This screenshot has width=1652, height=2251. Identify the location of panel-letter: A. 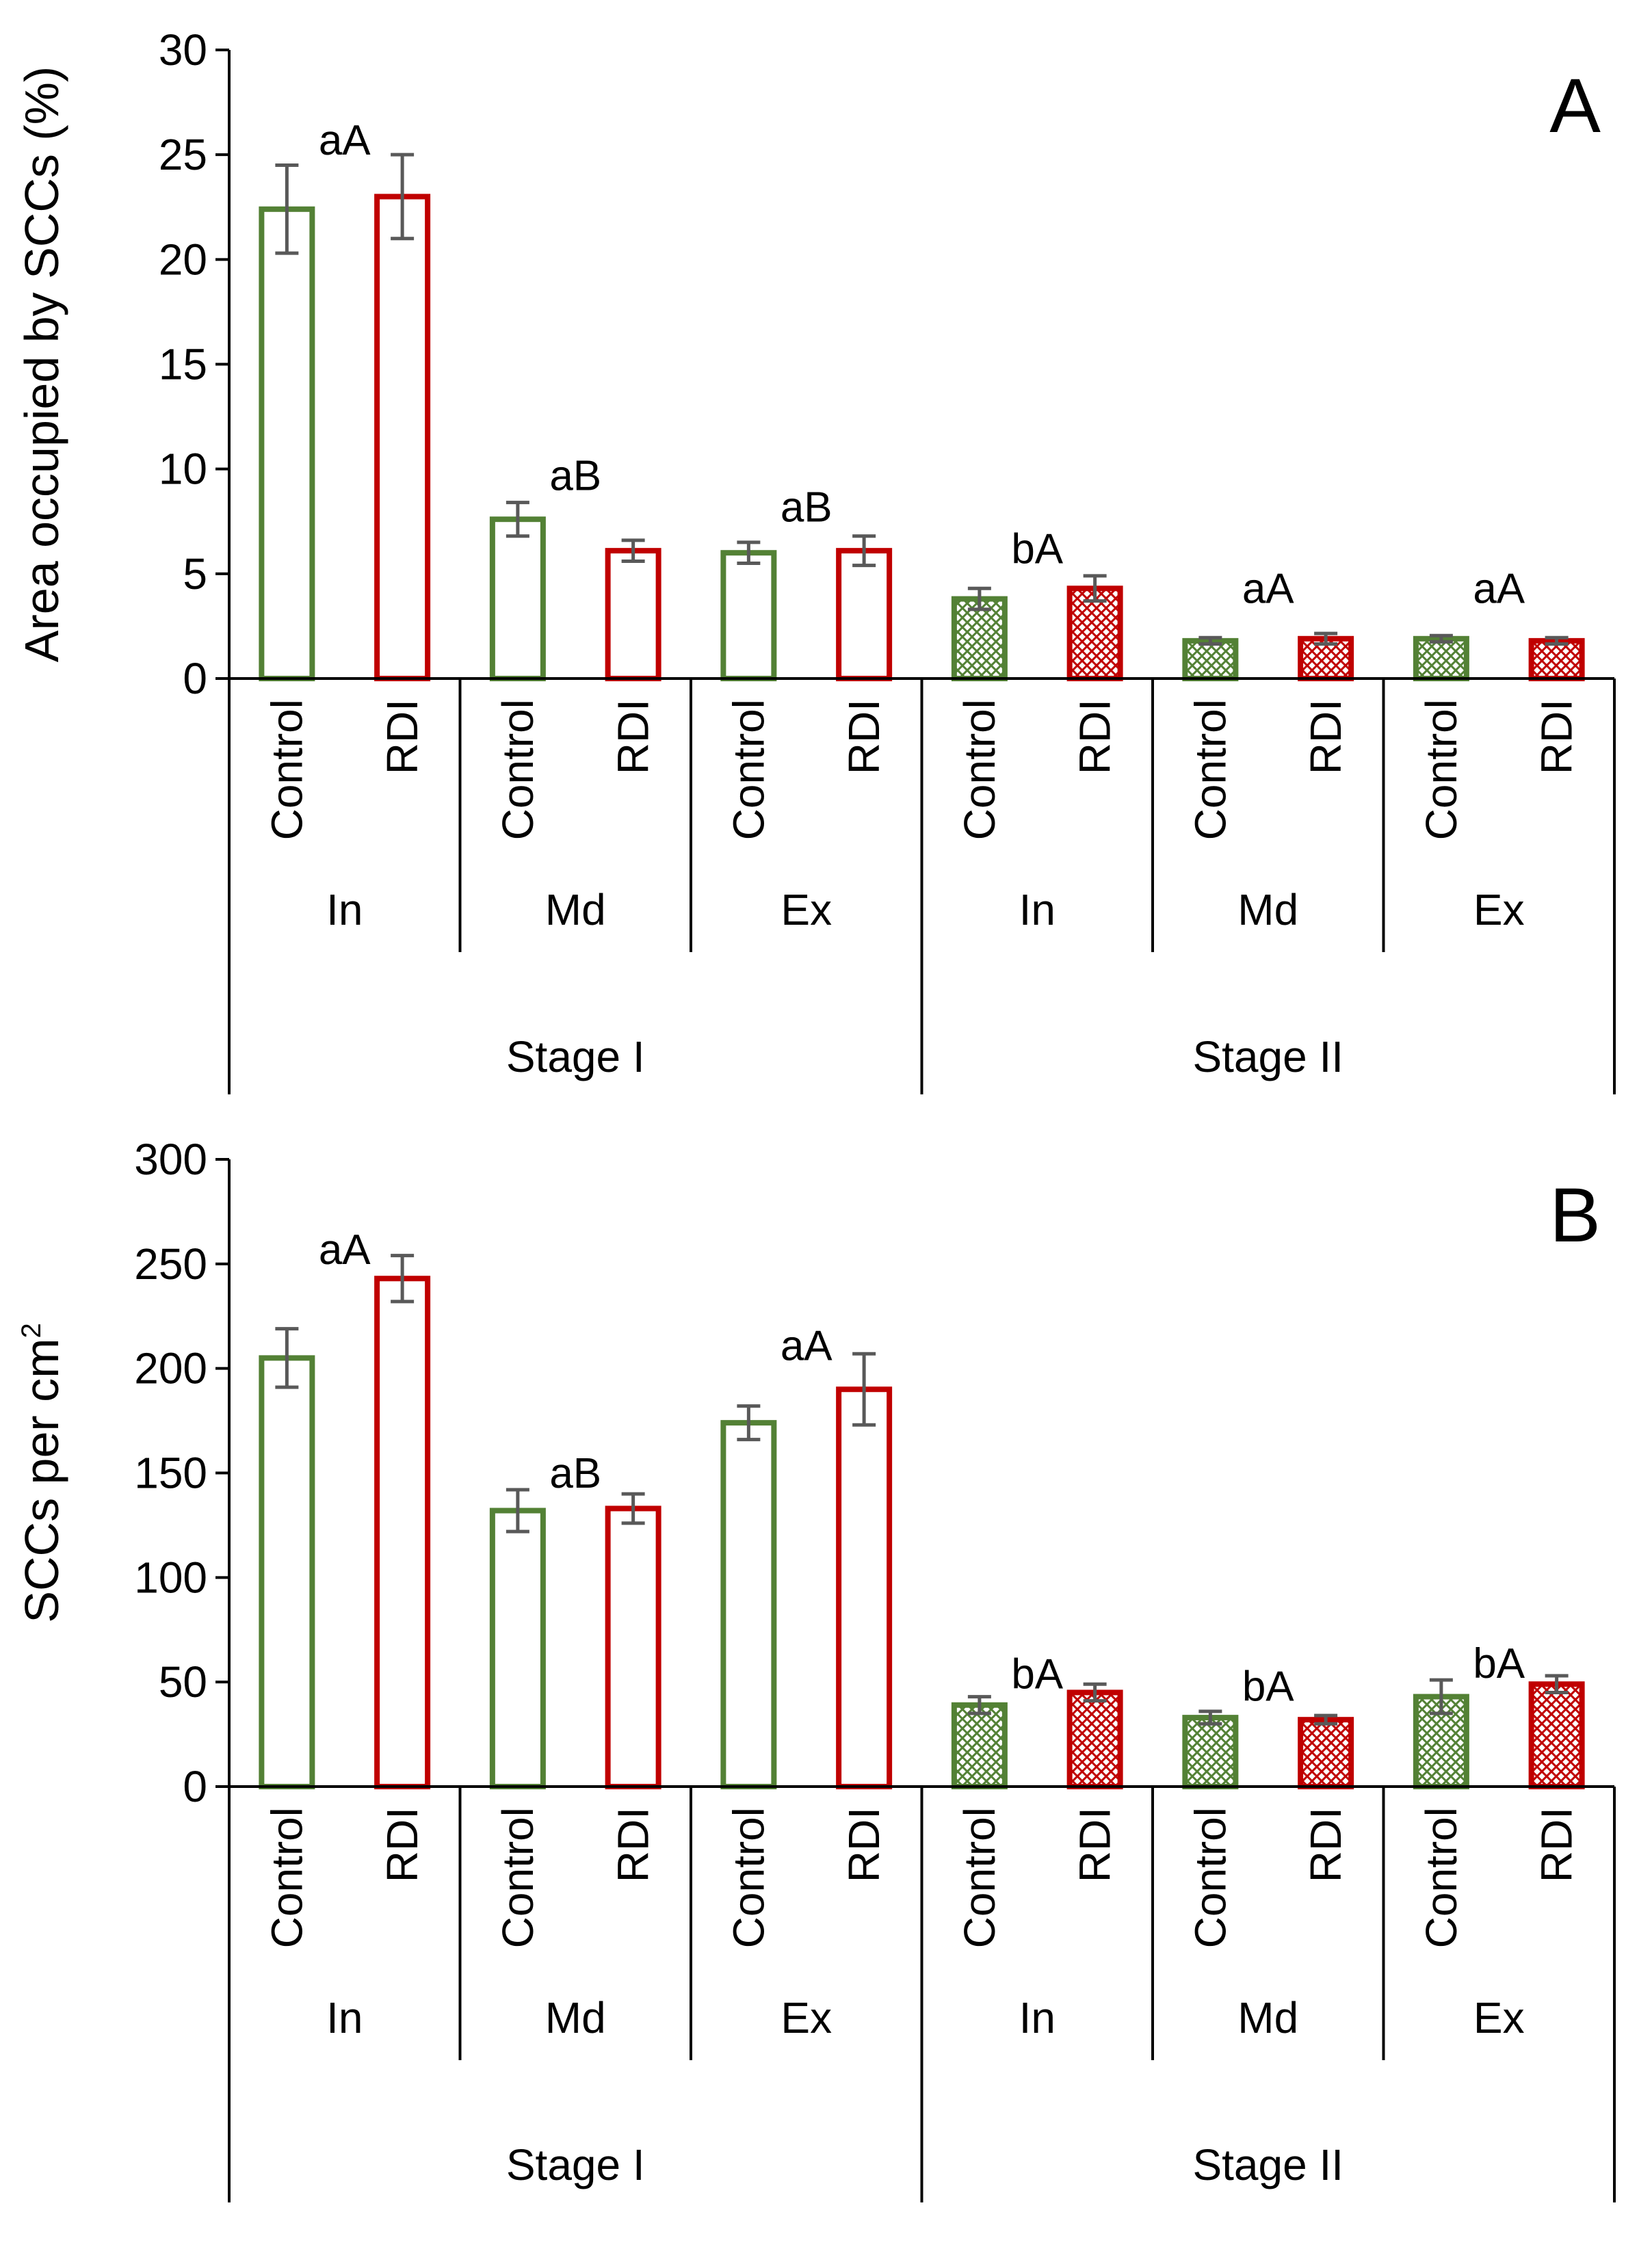
(1575, 105).